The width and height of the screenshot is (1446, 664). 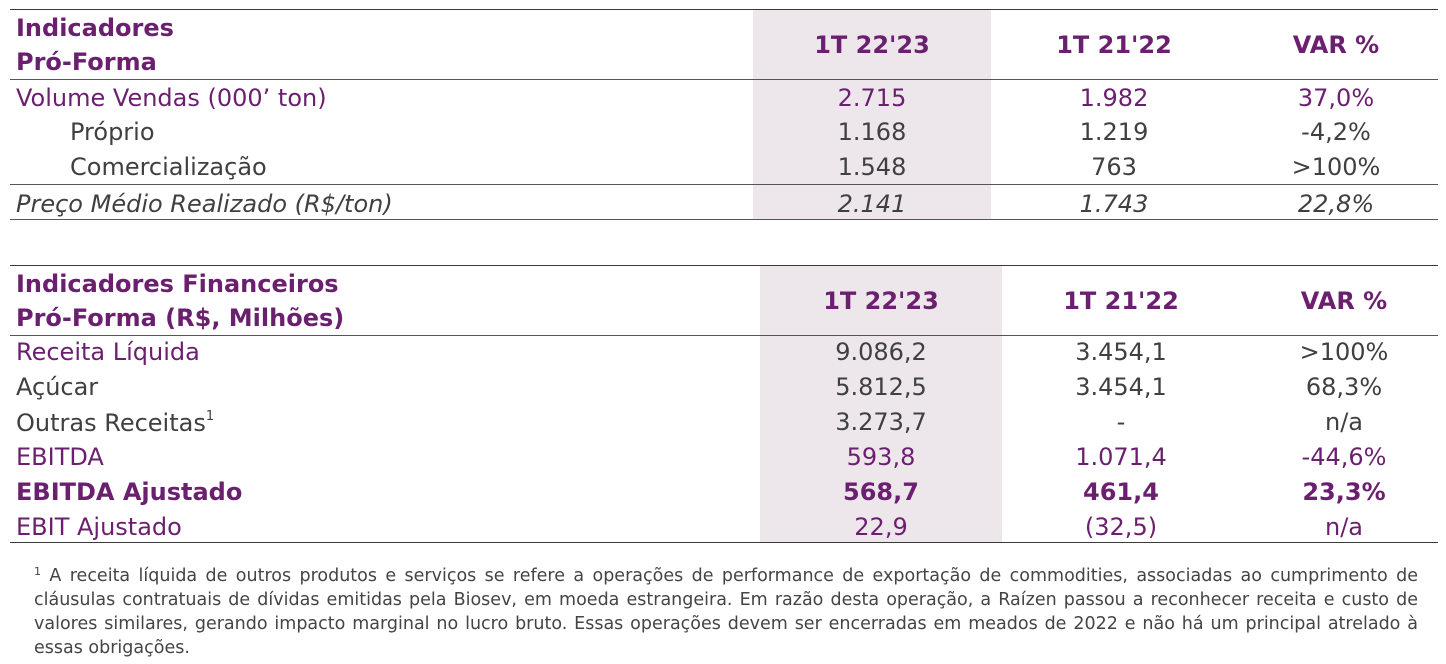 I want to click on table-title-line2: Pró-Forma (R$, Milhões), so click(x=180, y=318).